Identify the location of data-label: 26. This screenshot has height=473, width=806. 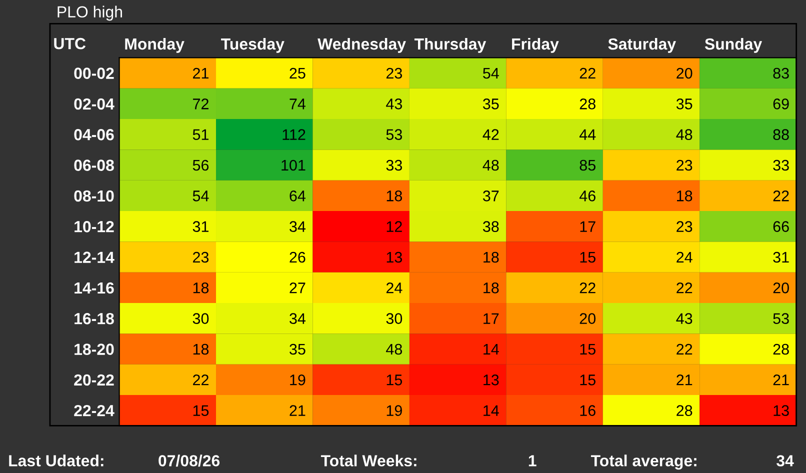
(298, 257).